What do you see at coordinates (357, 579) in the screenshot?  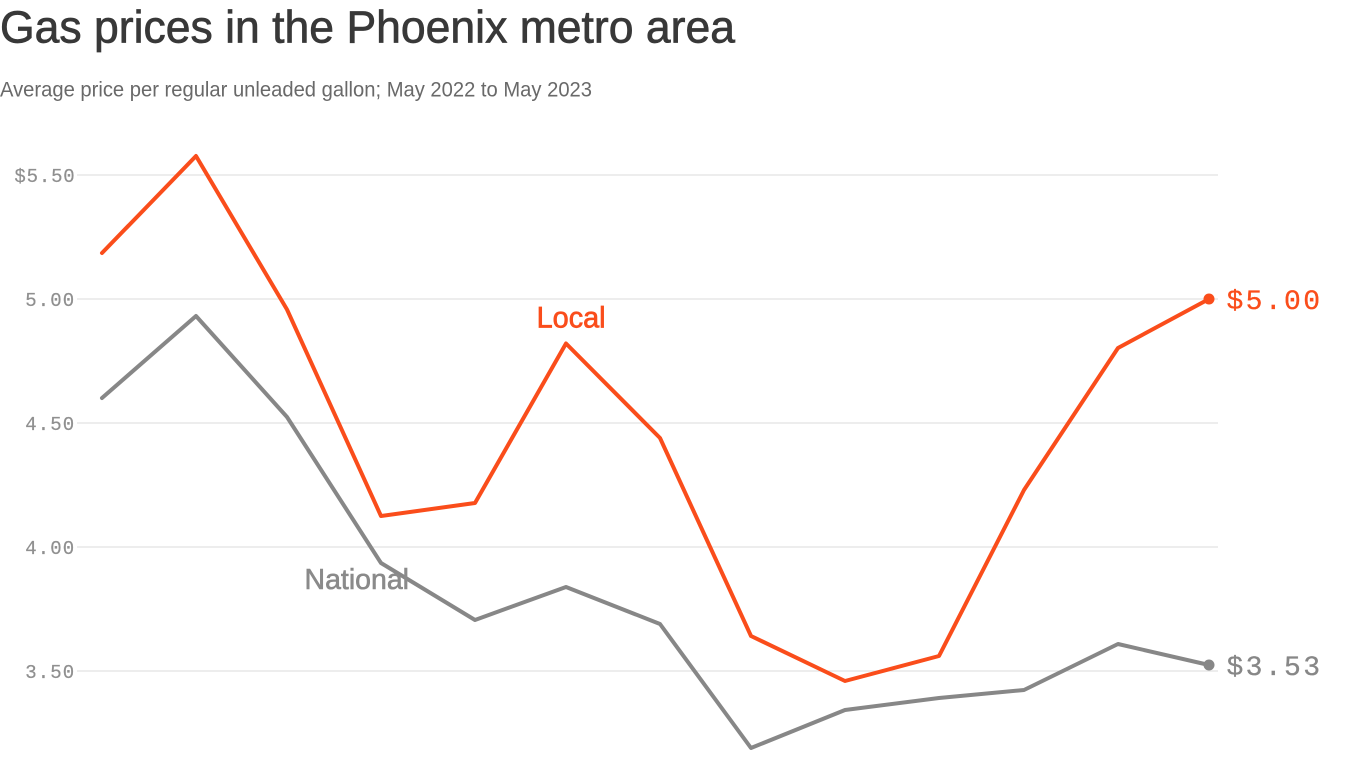 I see `svg-text: National` at bounding box center [357, 579].